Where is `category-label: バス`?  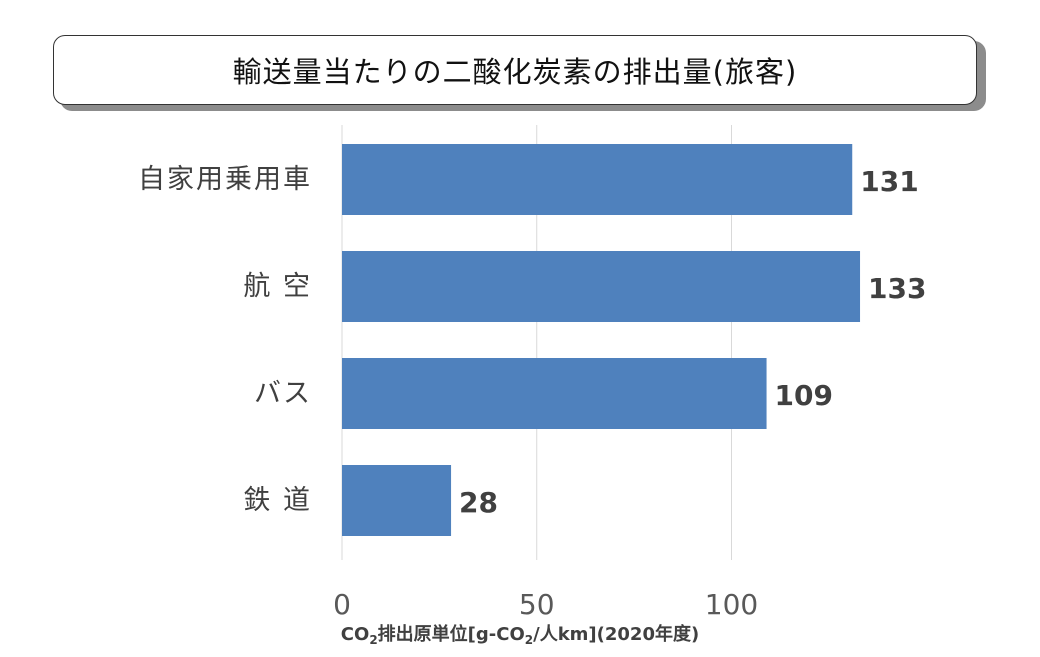 category-label: バス is located at coordinates (283, 393).